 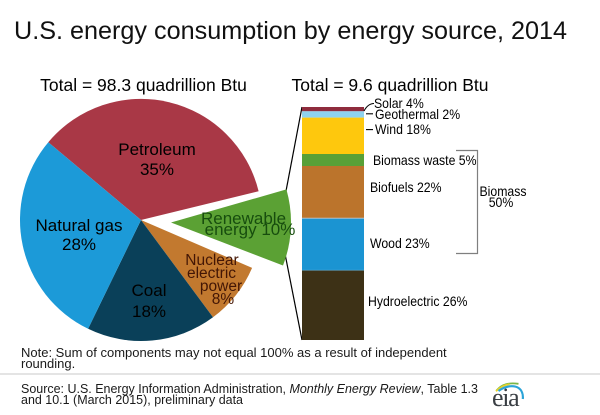 What do you see at coordinates (506, 397) in the screenshot?
I see `svg-text: eia` at bounding box center [506, 397].